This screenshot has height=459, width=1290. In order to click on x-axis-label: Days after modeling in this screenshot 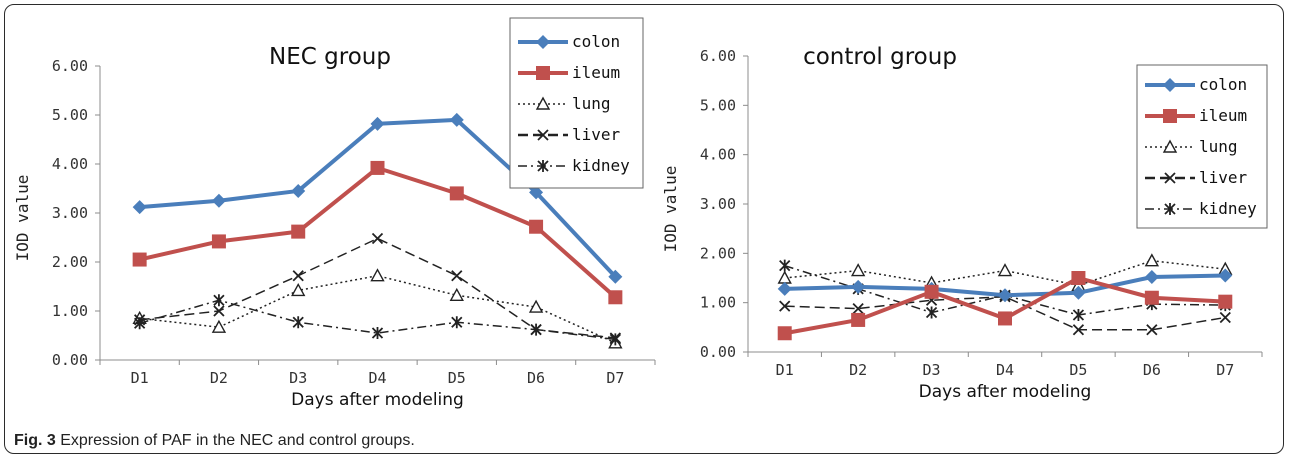, I will do `click(377, 400)`.